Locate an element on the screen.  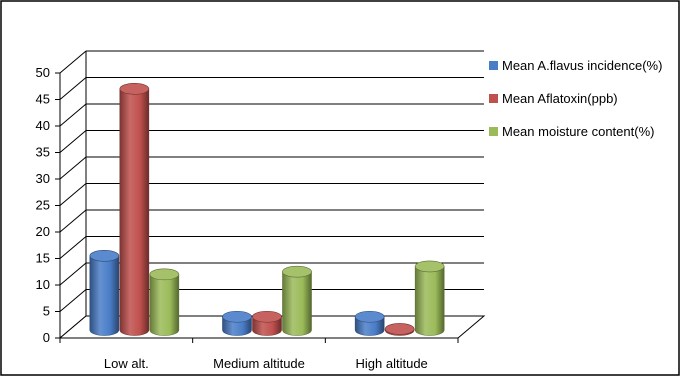
y-tick-label-15: 15 is located at coordinates (43, 258).